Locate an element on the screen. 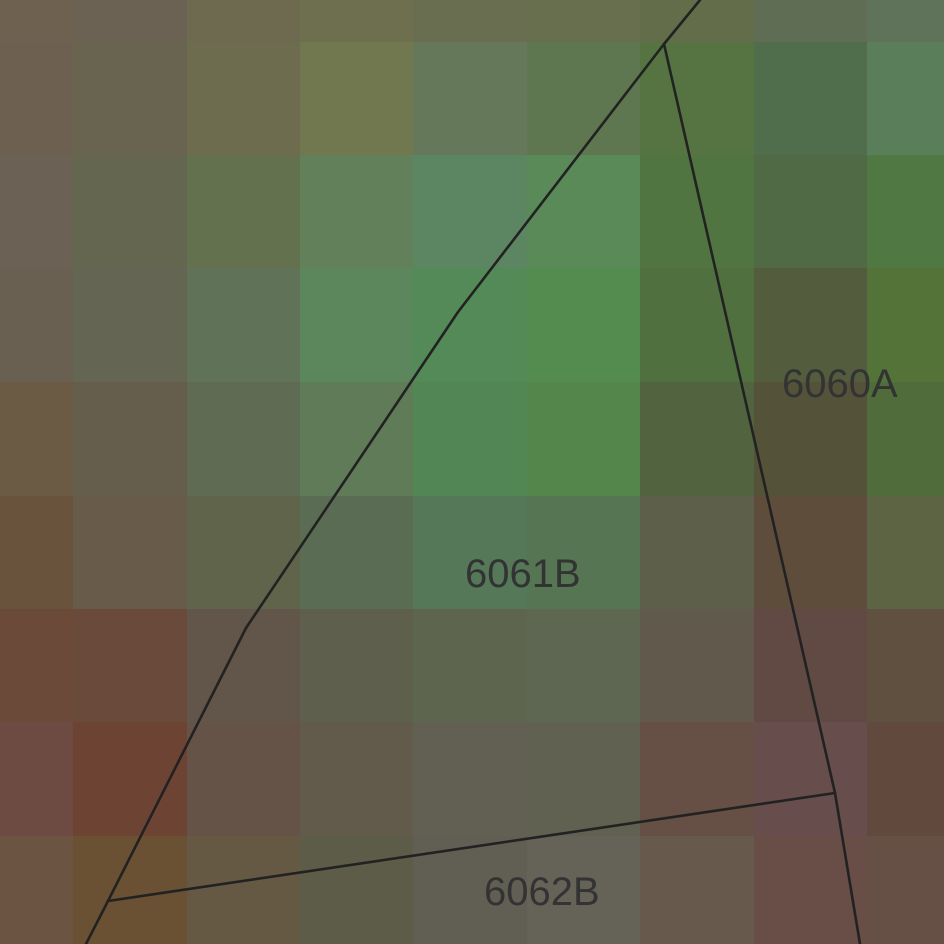  parcel-label-6061b: 6061B is located at coordinates (523, 574).